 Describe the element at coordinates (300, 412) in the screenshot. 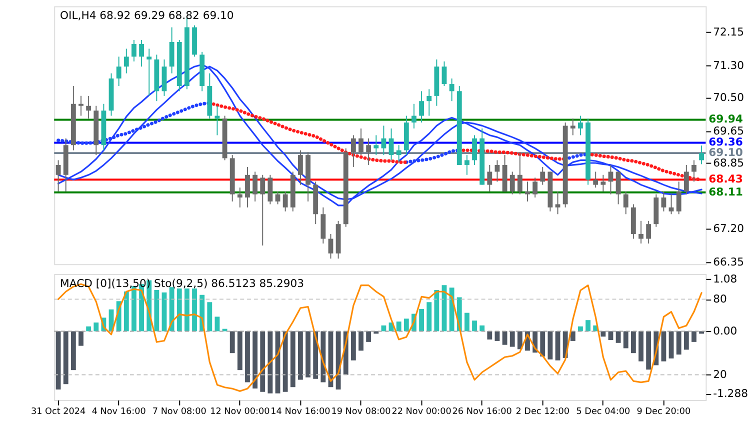

I see `x-tick-label: 14 Nov 16:00` at that location.